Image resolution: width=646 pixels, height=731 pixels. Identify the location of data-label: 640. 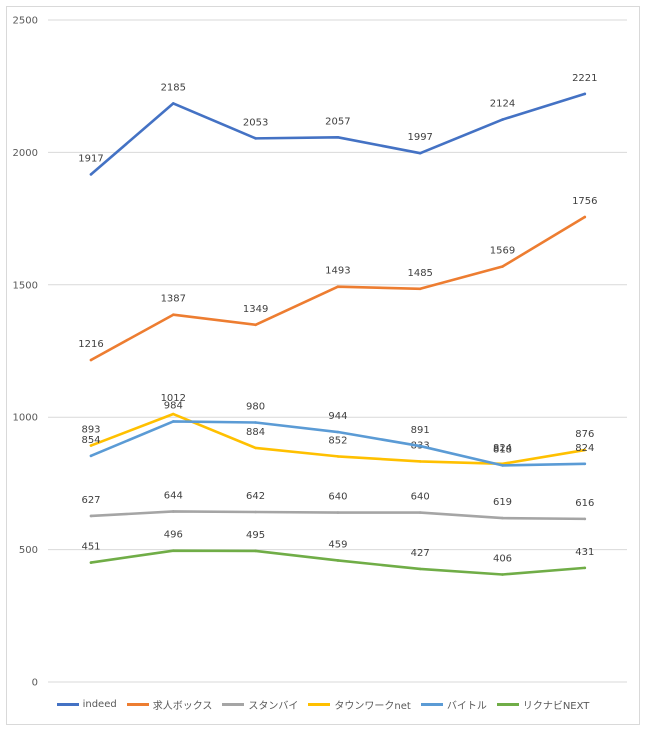
(420, 497).